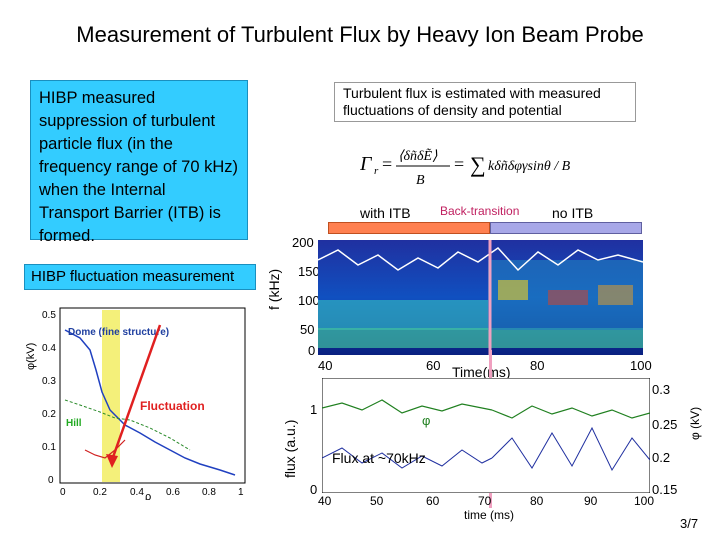 This screenshot has height=540, width=720. Describe the element at coordinates (309, 300) in the screenshot. I see `spec-ytick: 100` at that location.